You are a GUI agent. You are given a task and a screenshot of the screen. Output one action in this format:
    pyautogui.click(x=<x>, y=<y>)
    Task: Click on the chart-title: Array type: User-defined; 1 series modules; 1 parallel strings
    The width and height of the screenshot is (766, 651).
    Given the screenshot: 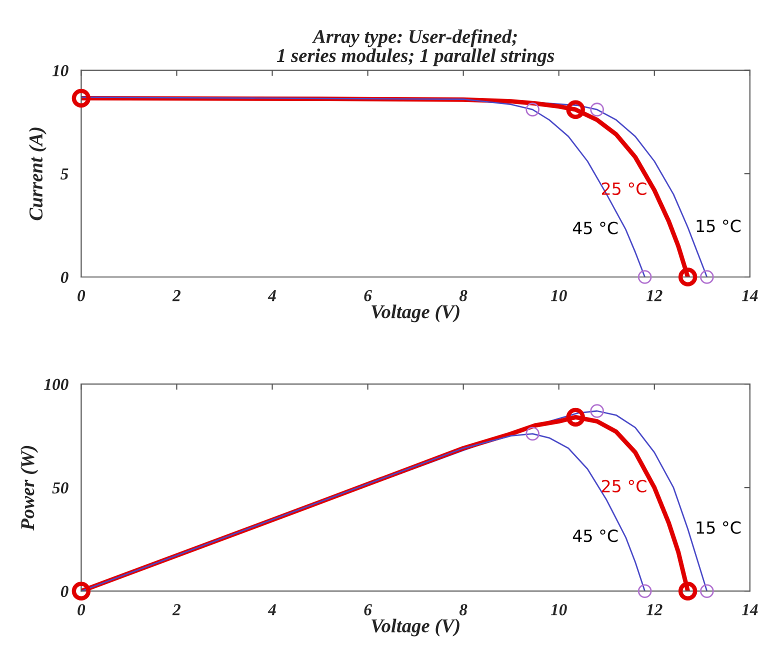 What is the action you would take?
    pyautogui.click(x=415, y=47)
    